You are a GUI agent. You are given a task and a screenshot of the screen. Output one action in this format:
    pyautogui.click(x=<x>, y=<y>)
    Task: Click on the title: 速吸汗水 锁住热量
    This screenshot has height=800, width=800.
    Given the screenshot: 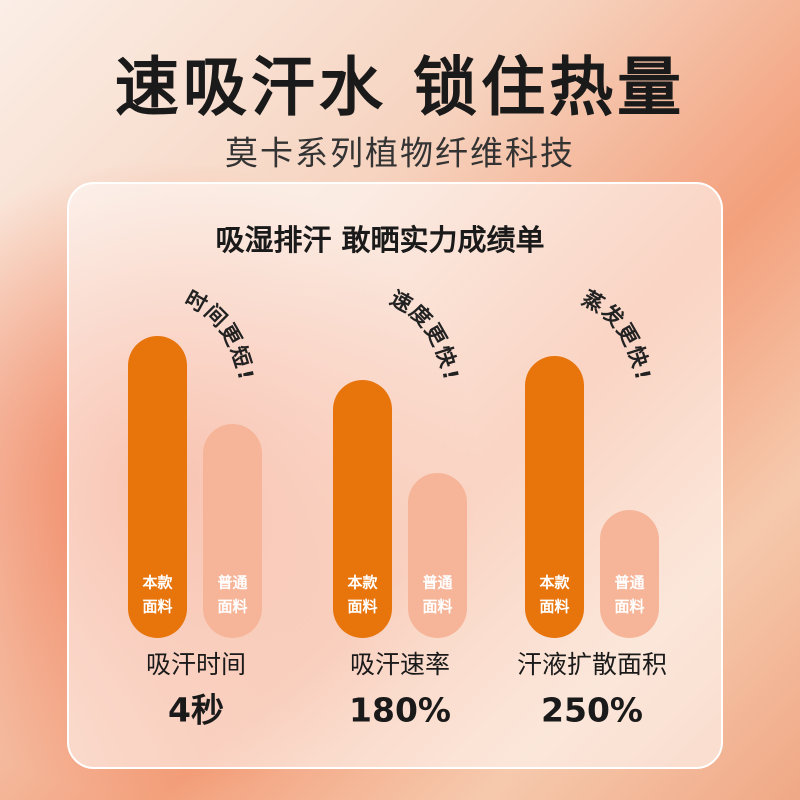 What is the action you would take?
    pyautogui.click(x=400, y=89)
    